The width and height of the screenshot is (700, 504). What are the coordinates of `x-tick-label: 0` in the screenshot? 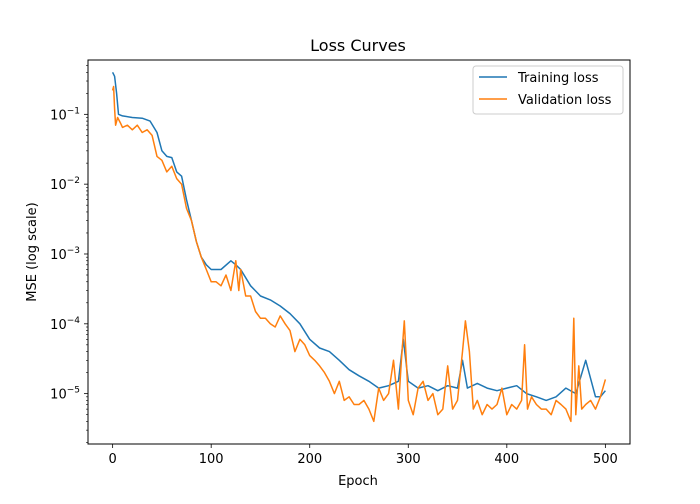 It's located at (112, 459).